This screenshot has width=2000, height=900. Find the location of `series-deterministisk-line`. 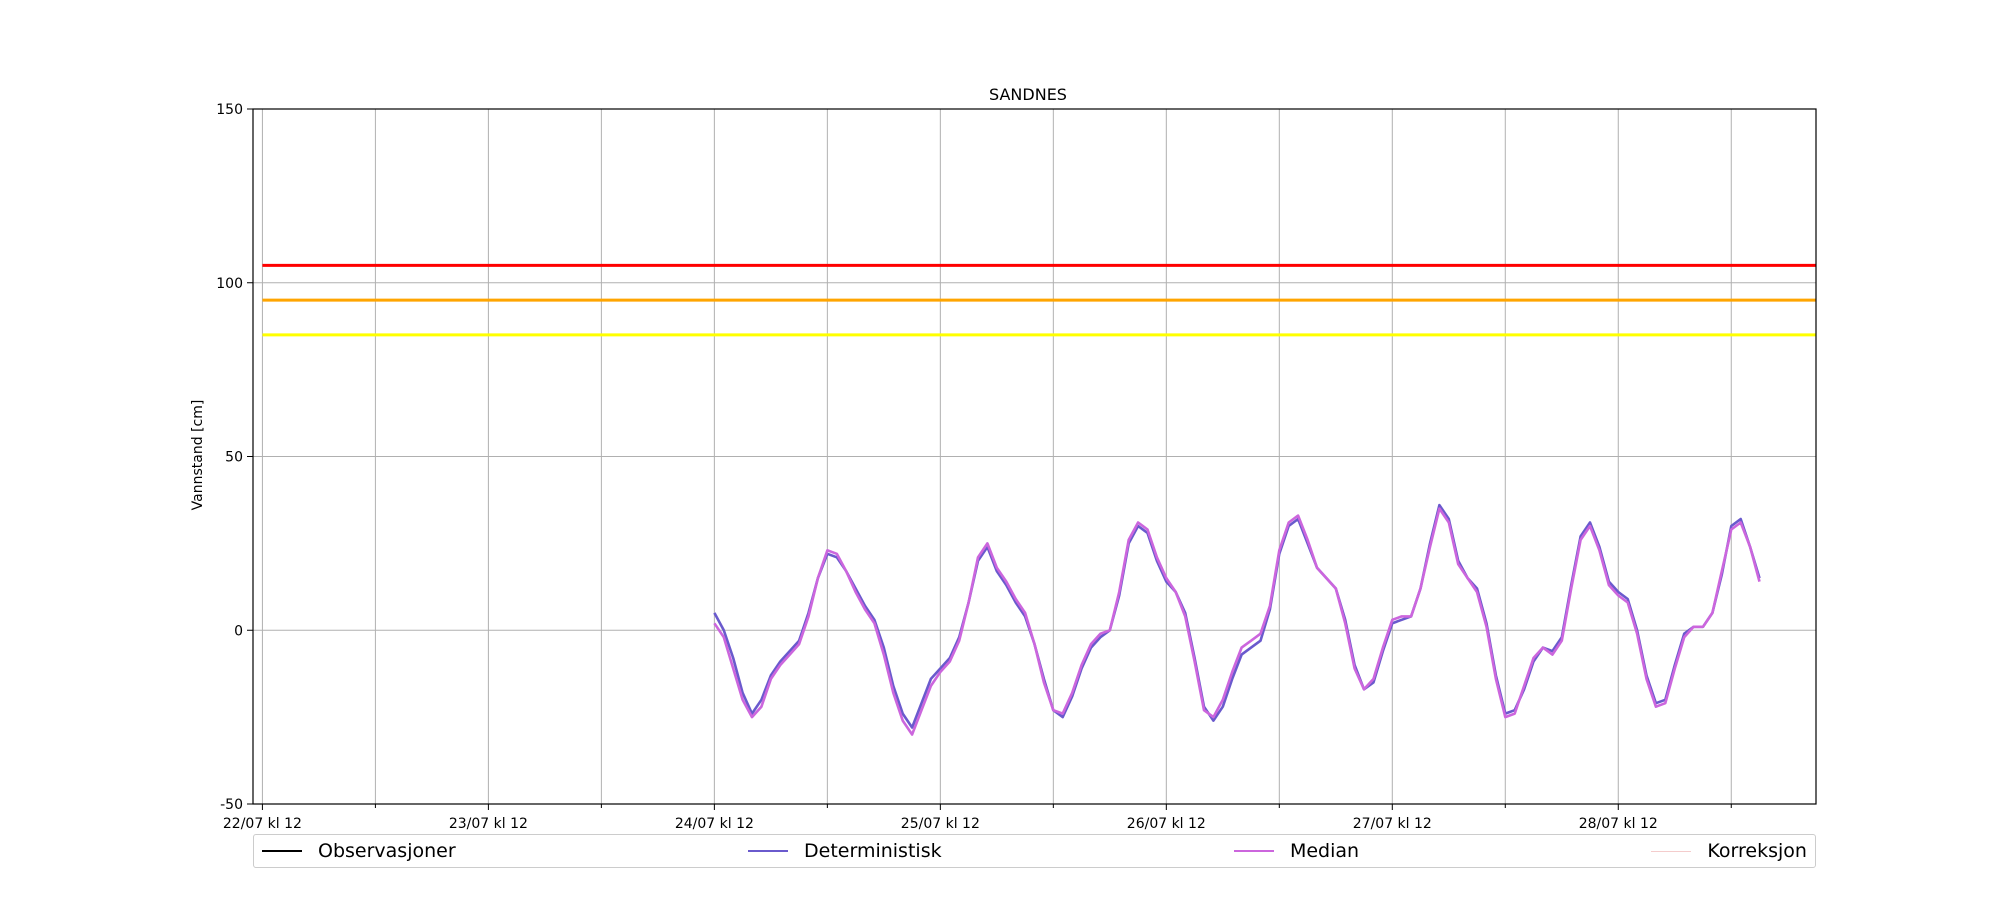

series-deterministisk-line is located at coordinates (1237, 616).